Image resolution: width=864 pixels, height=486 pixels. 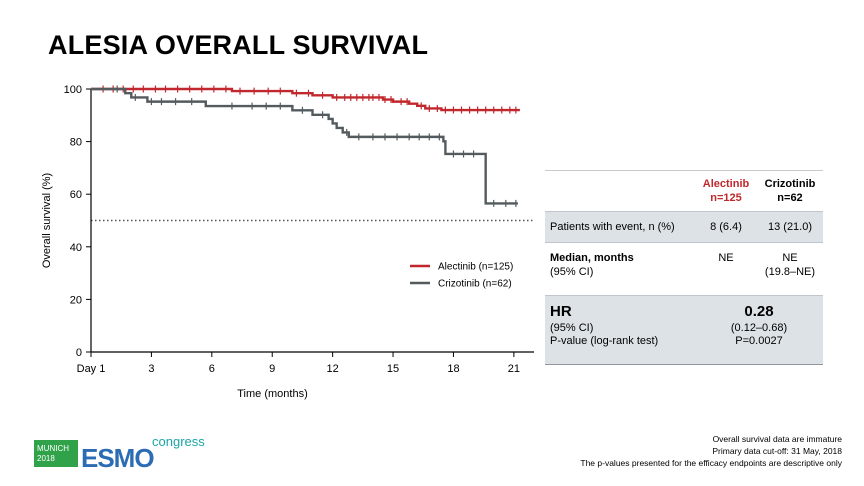 What do you see at coordinates (117, 456) in the screenshot?
I see `logo-brand: ESMO` at bounding box center [117, 456].